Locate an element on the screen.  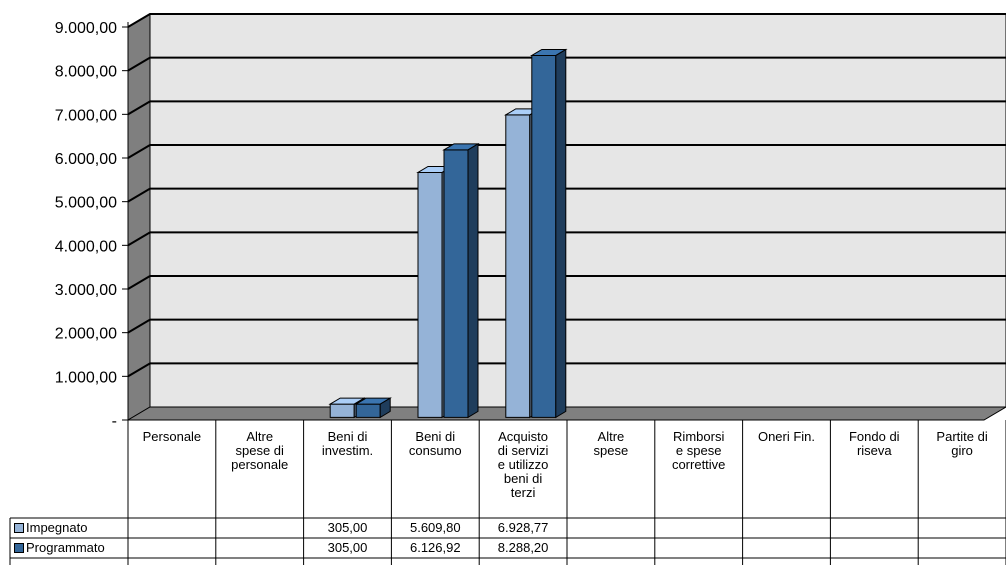
category-label: Fondo di riseva is located at coordinates (874, 444).